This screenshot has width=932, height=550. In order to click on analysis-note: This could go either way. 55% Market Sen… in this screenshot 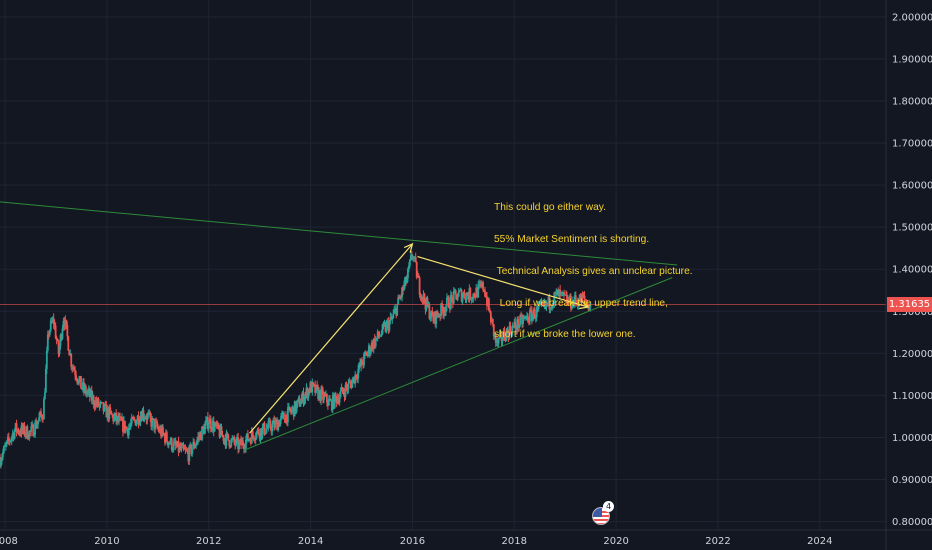, I will do `click(624, 267)`.